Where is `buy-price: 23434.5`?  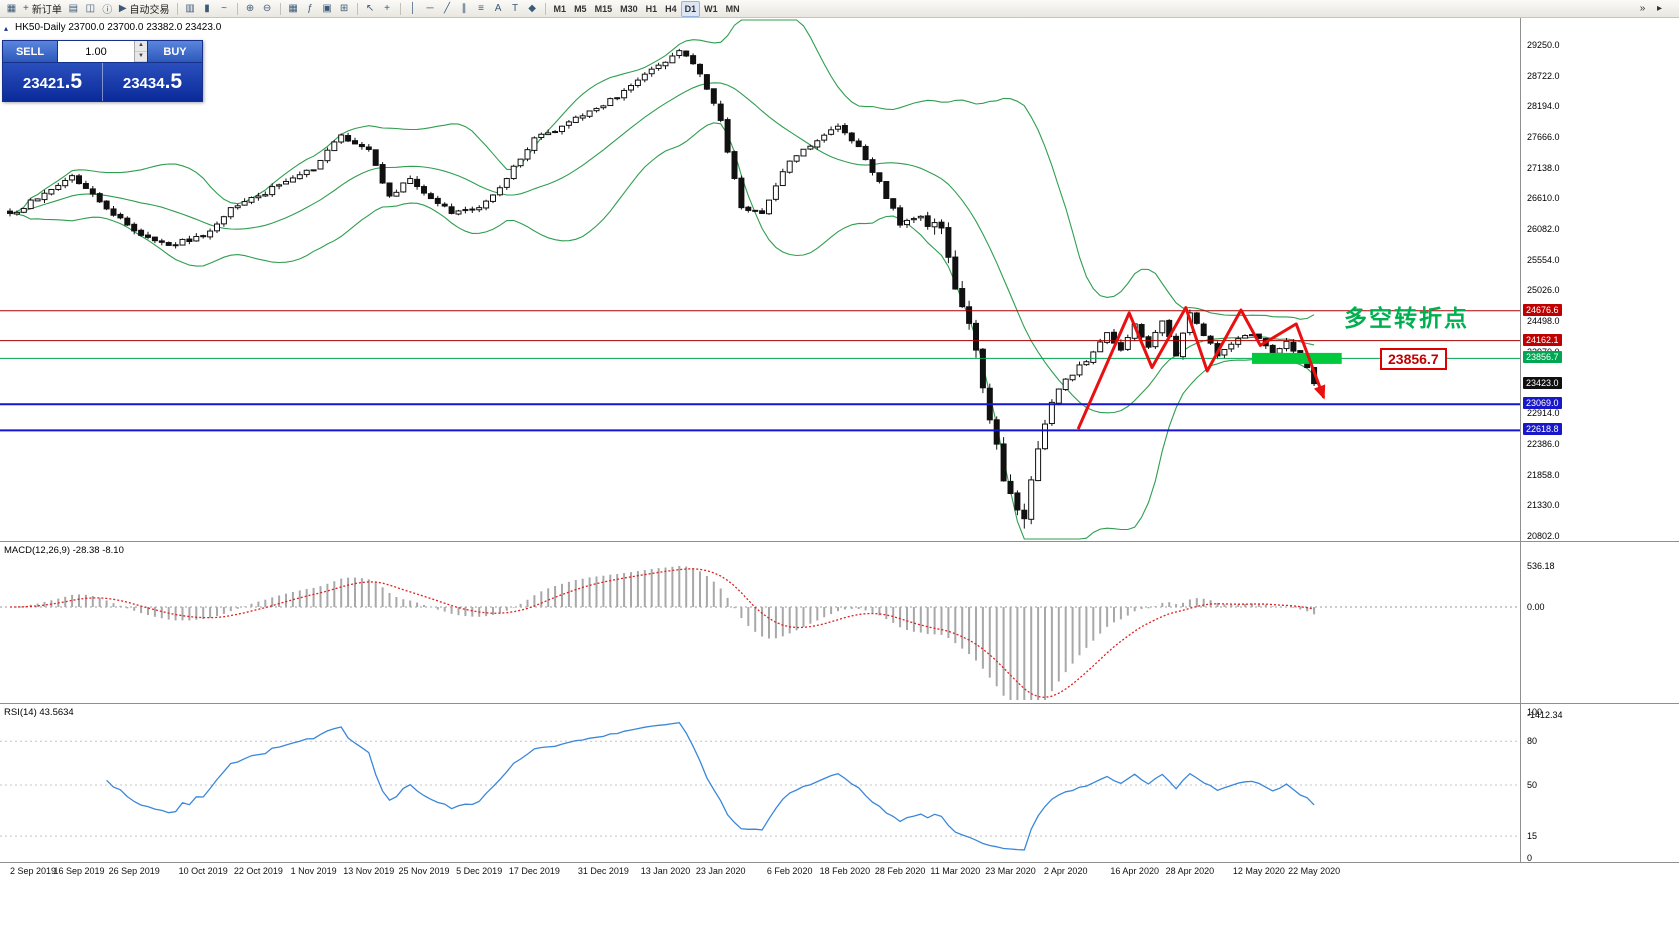 buy-price: 23434.5 is located at coordinates (152, 82).